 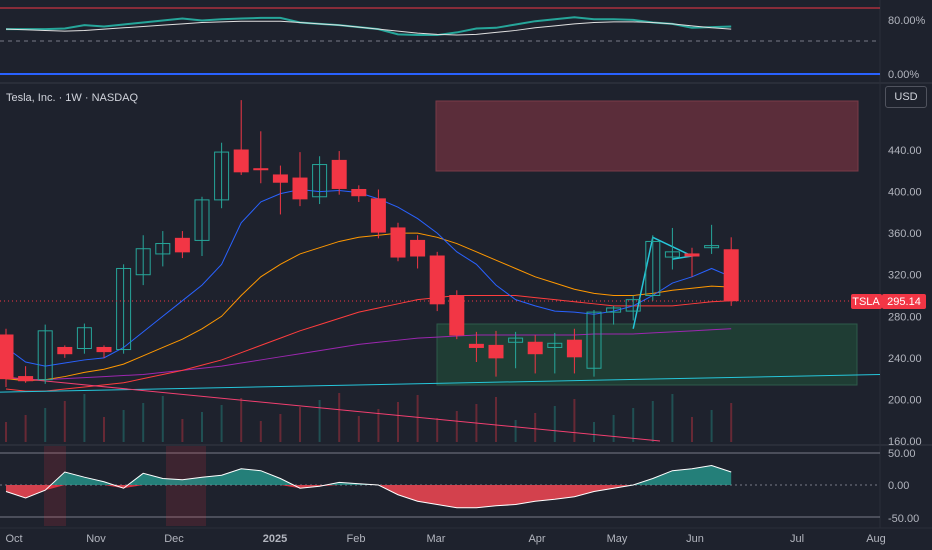 I want to click on price-axis-tick: 320.00, so click(x=905, y=276).